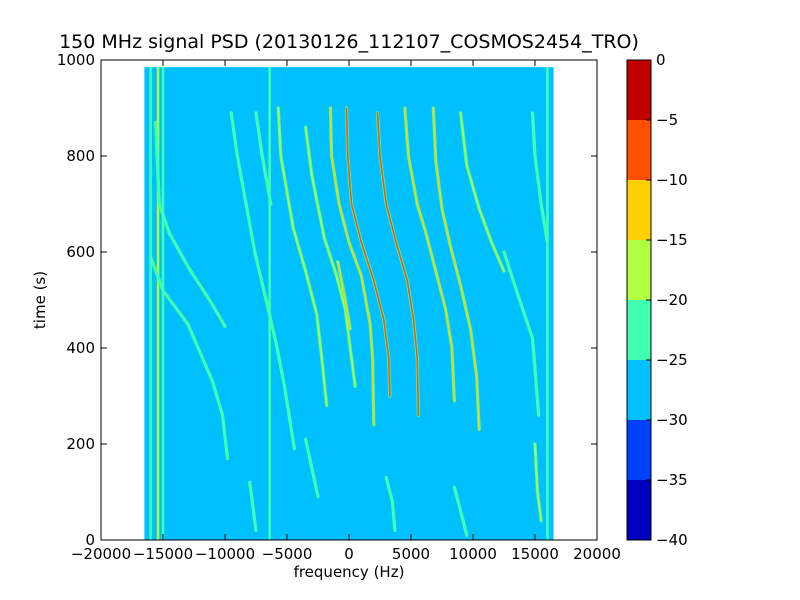 This screenshot has width=800, height=600. Describe the element at coordinates (349, 554) in the screenshot. I see `x-tick-label: 0` at that location.